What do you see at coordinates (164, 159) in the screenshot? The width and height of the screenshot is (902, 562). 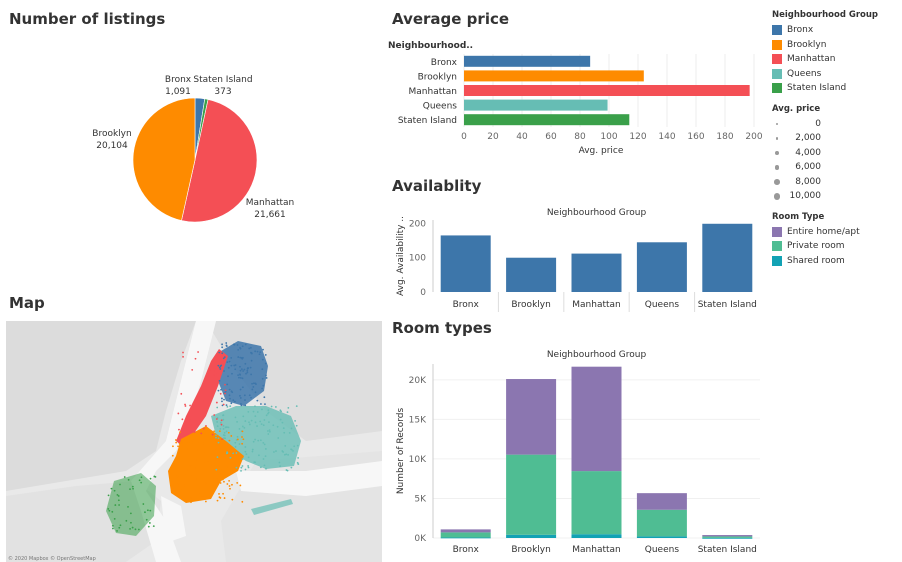 I see `pie-slice-brooklyn` at bounding box center [164, 159].